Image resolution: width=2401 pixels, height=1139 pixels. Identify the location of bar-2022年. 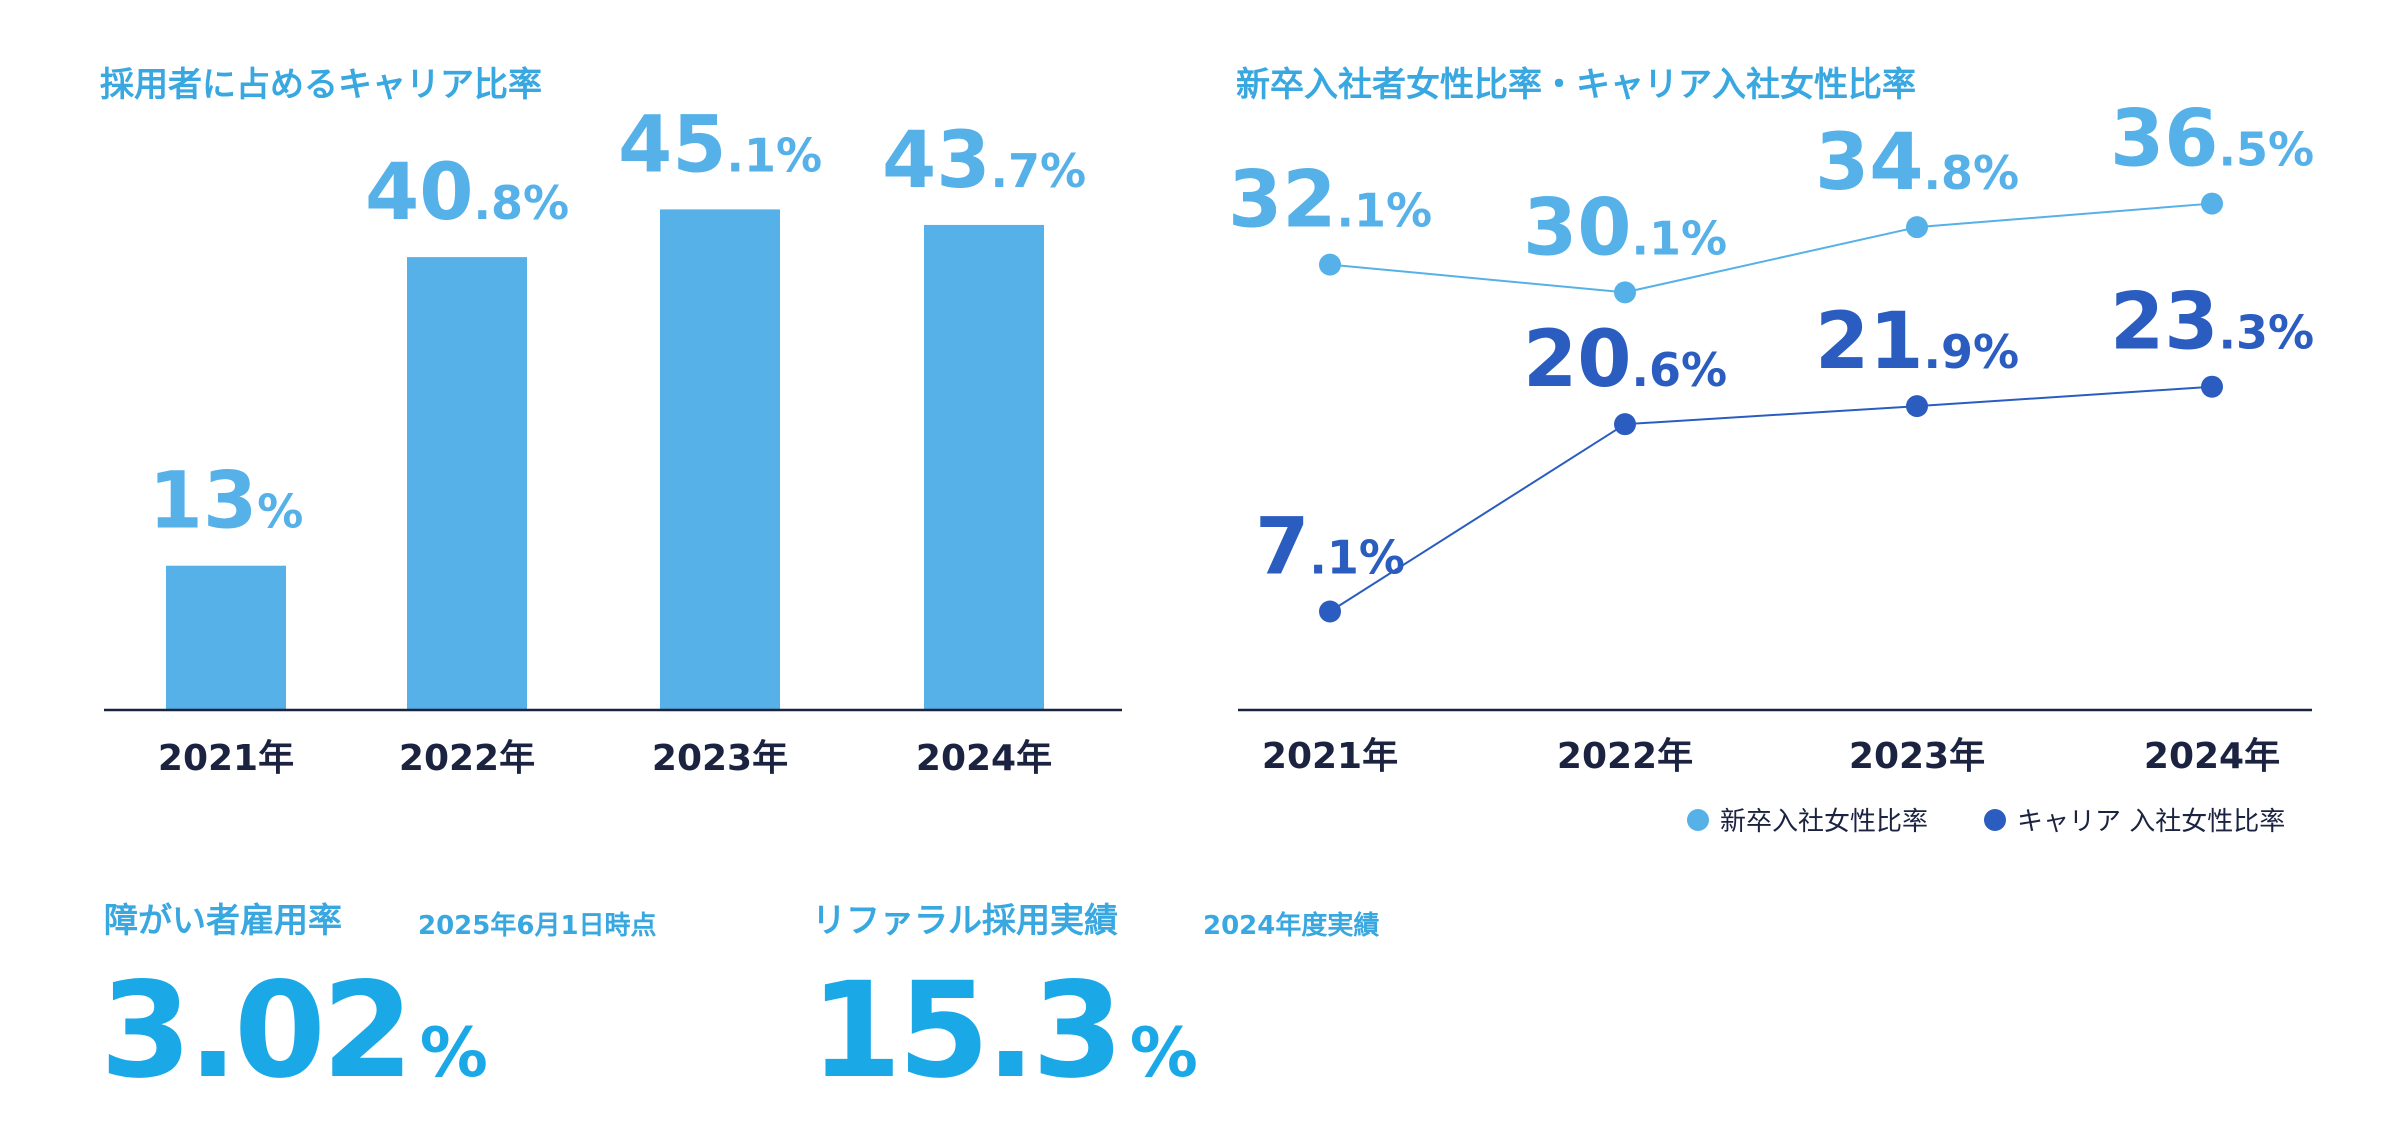
(467, 483).